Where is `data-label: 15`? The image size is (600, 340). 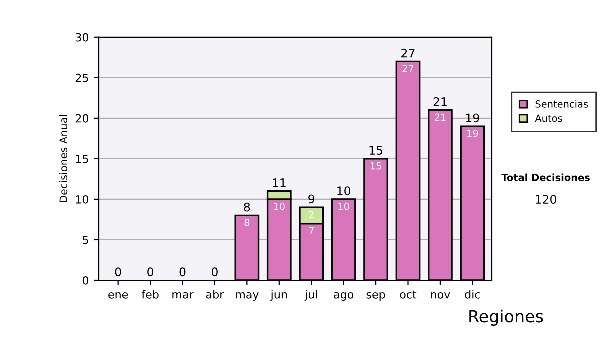 data-label: 15 is located at coordinates (376, 166).